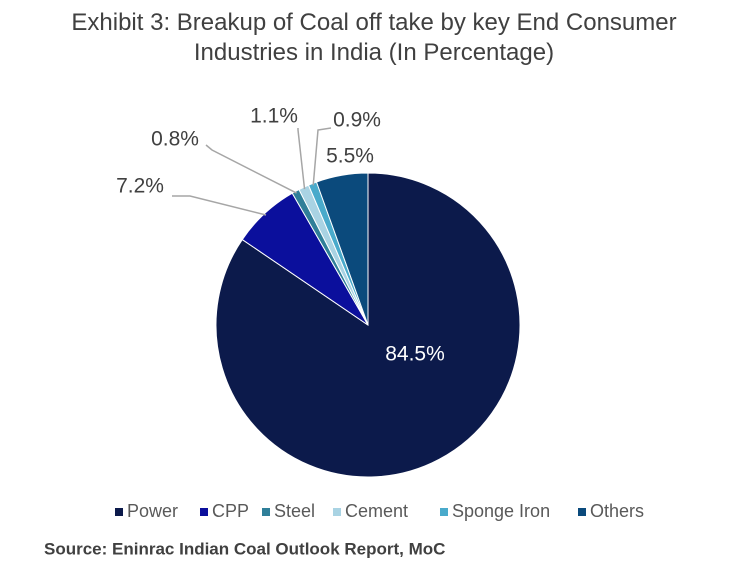 The image size is (747, 573). What do you see at coordinates (274, 116) in the screenshot?
I see `data-label: 1.1%` at bounding box center [274, 116].